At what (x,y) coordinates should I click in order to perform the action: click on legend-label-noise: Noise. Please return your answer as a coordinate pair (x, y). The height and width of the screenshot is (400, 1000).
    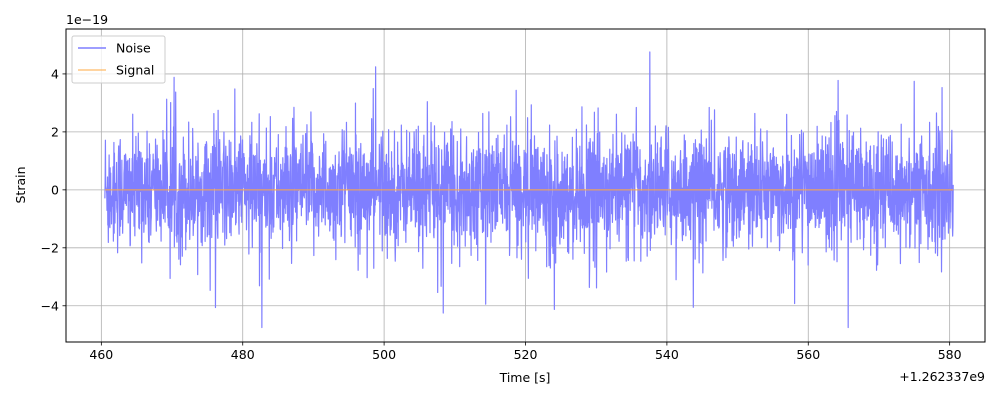
    Looking at the image, I should click on (133, 48).